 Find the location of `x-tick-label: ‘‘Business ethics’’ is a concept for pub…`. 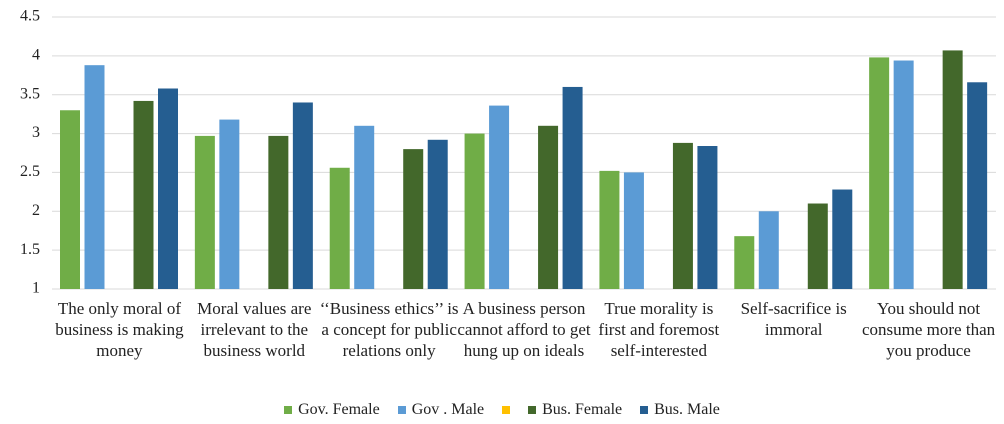

x-tick-label: ‘‘Business ethics’’ is a concept for pub… is located at coordinates (389, 329).